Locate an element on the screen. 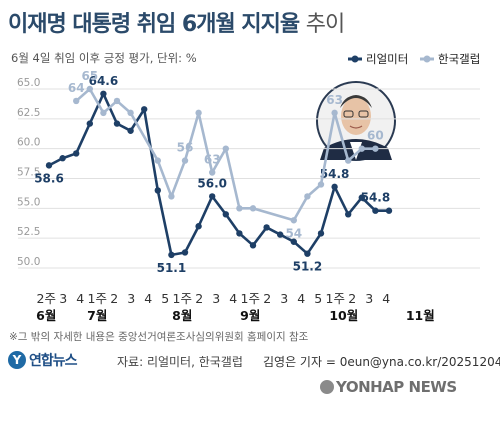 The image size is (500, 423). x-month-label: 10월 is located at coordinates (343, 315).